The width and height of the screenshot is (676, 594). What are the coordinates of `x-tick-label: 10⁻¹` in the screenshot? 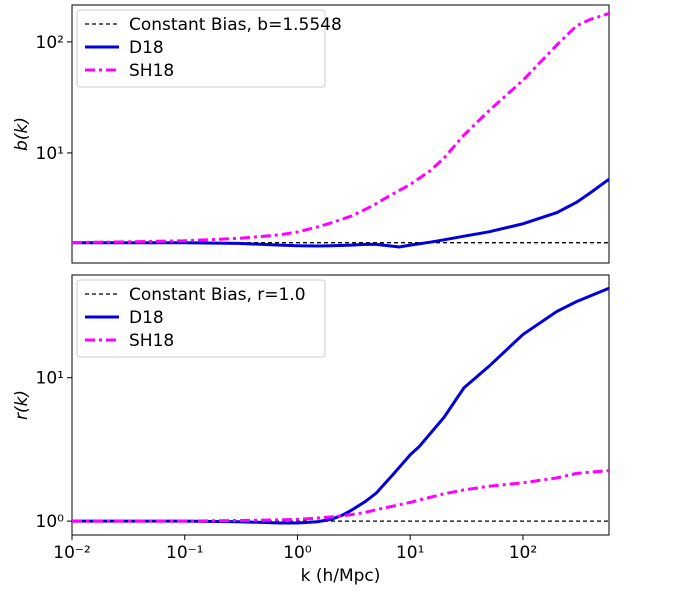 It's located at (184, 553).